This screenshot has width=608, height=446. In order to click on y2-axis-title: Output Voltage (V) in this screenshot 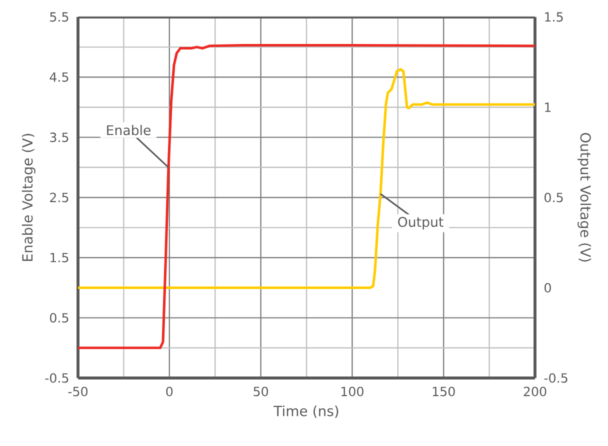, I will do `click(585, 197)`.